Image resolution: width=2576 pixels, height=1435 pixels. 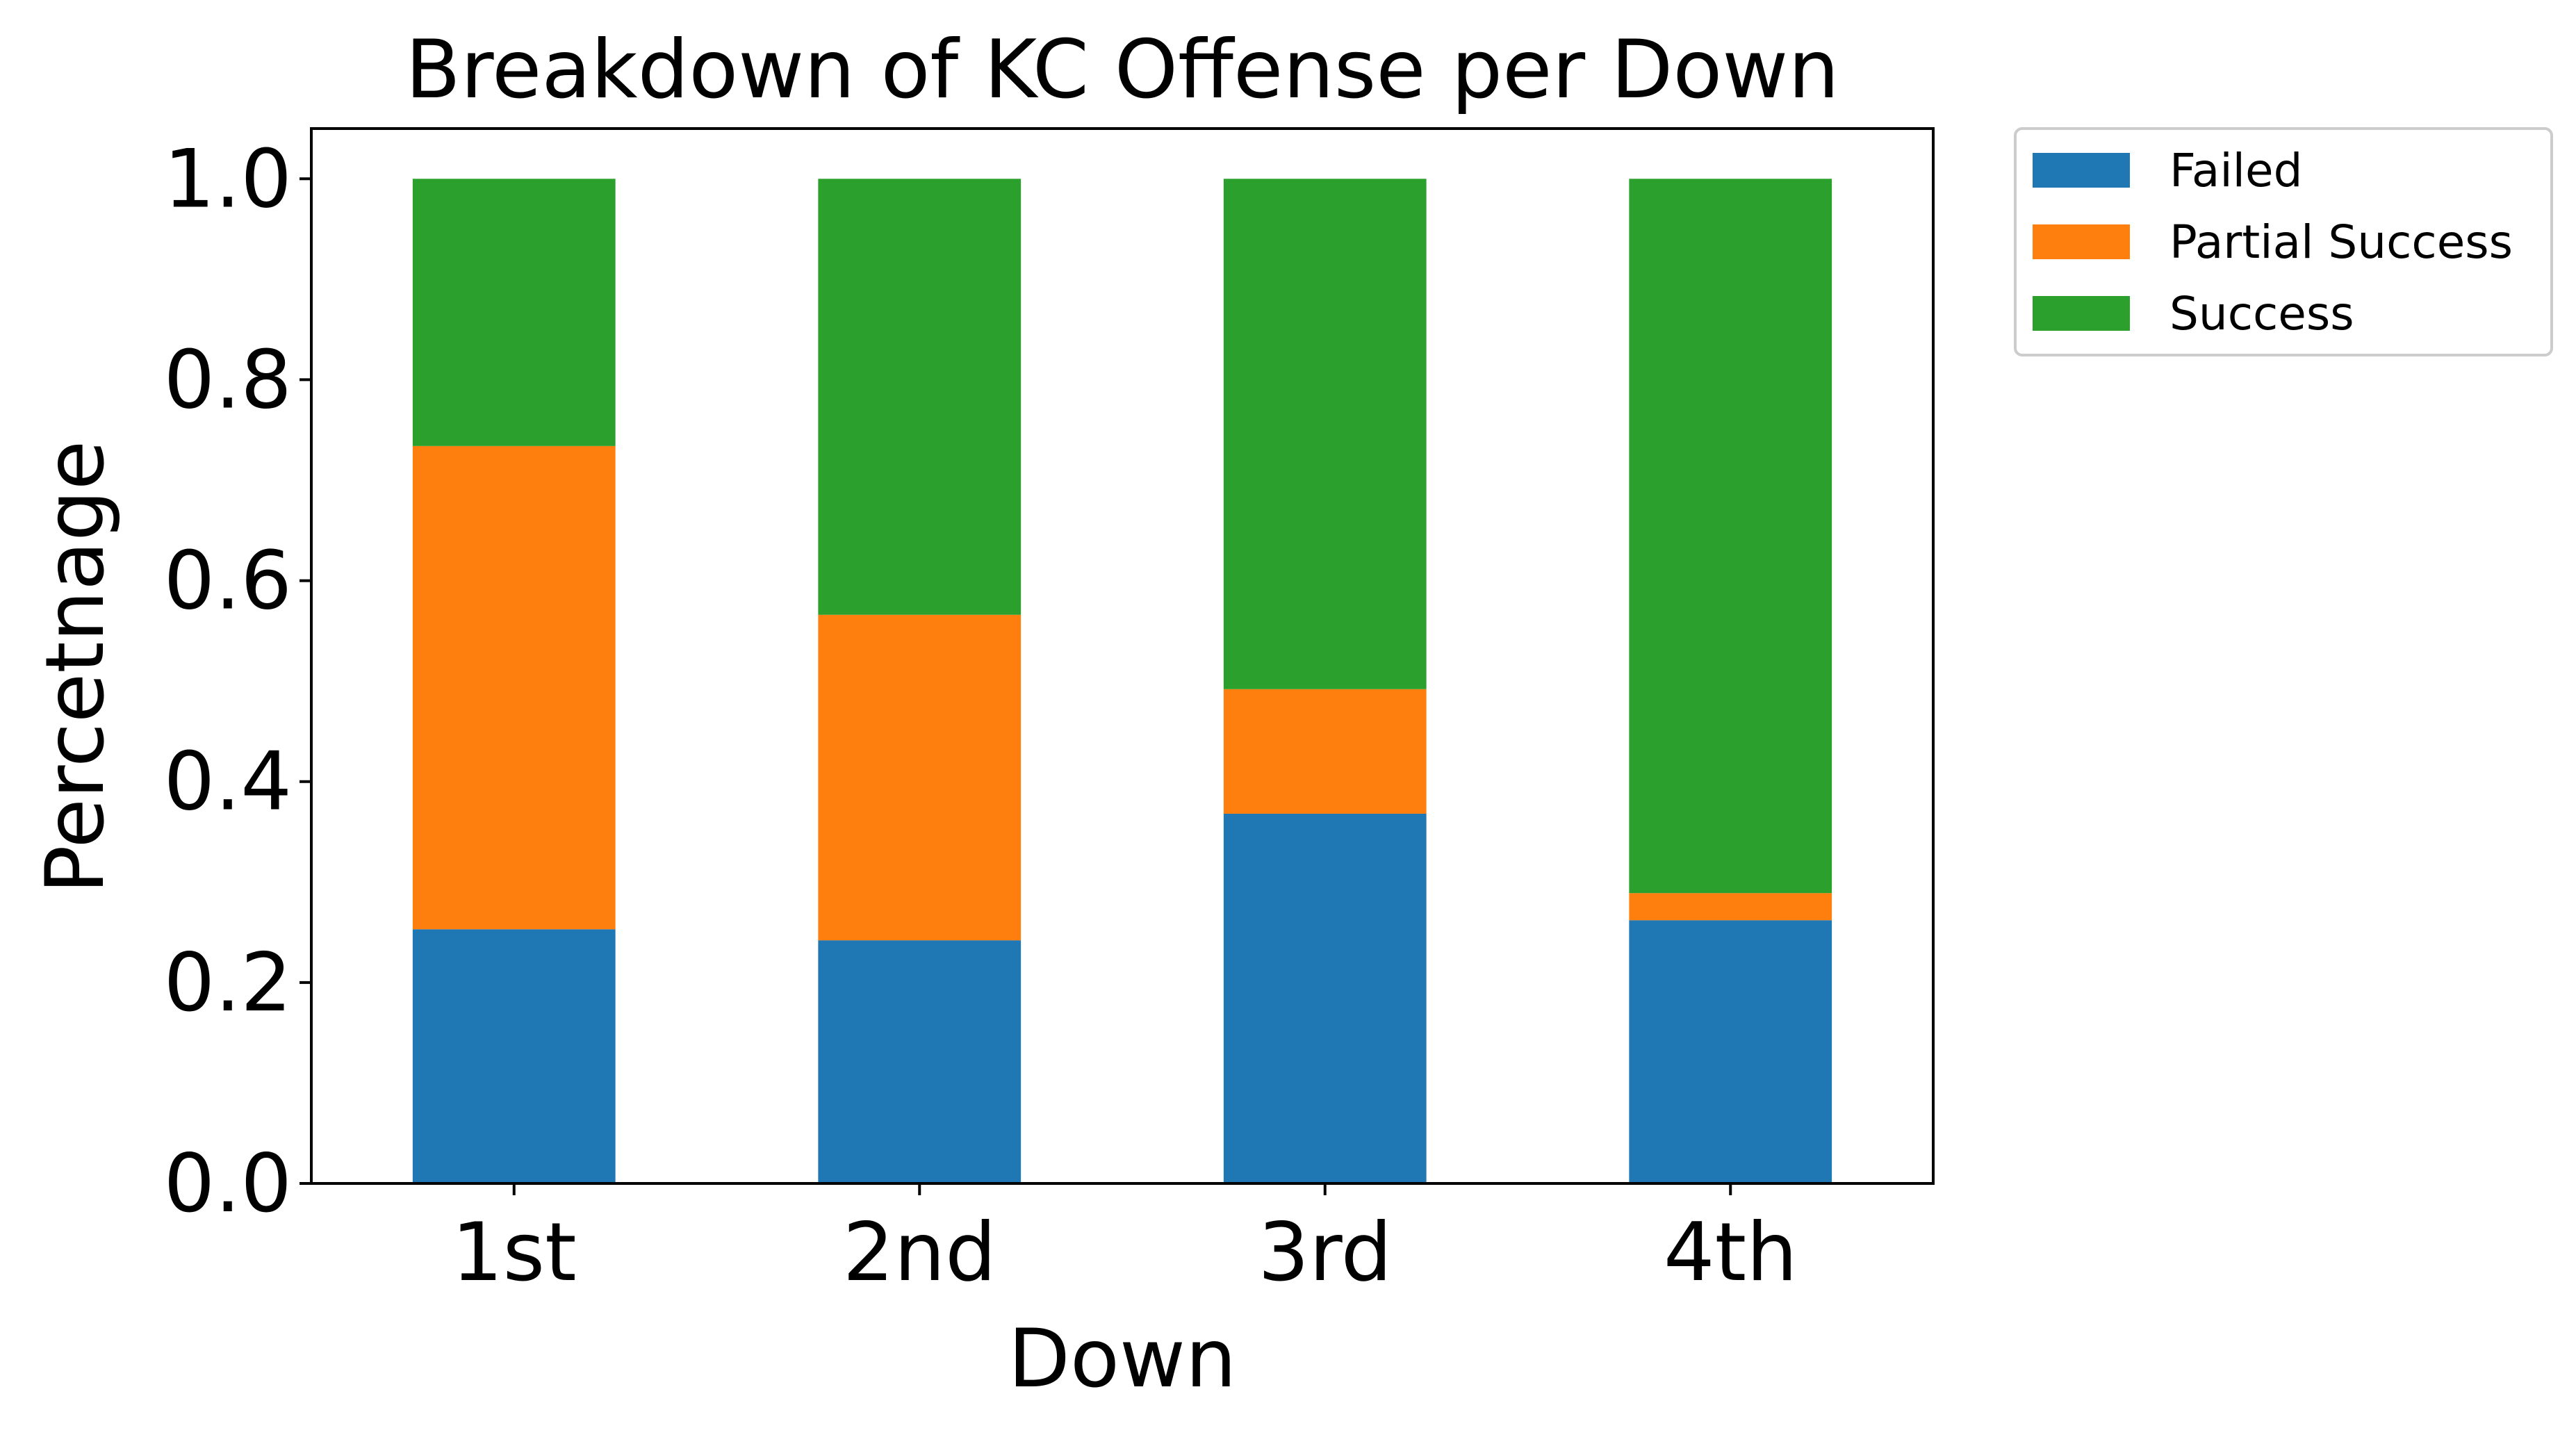 I want to click on x-axis-label: Down, so click(x=1122, y=1359).